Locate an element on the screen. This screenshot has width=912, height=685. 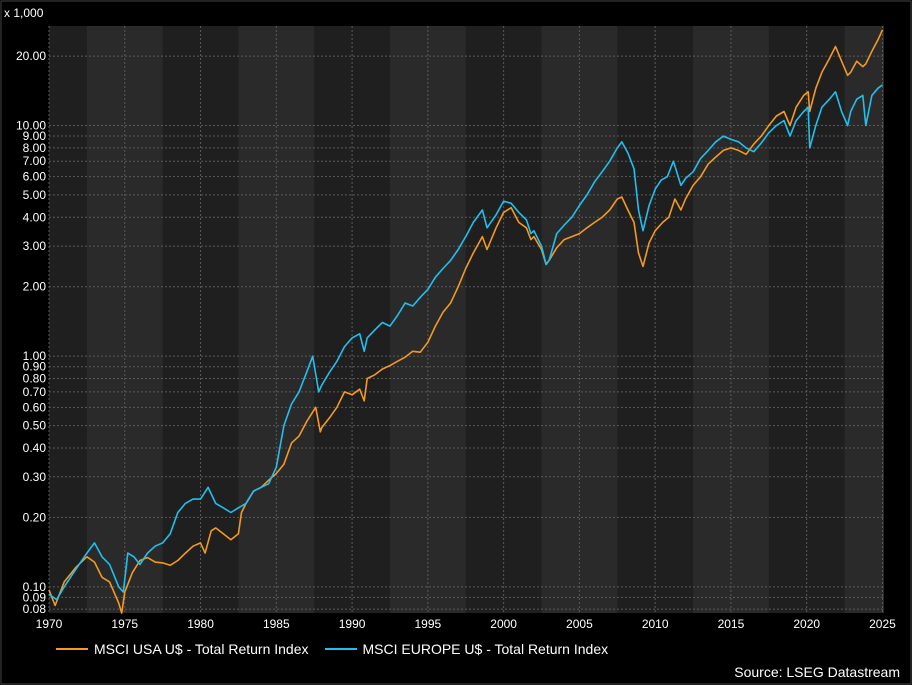
legend-item-usa: MSCI USA U$ - Total Return Index is located at coordinates (182, 649).